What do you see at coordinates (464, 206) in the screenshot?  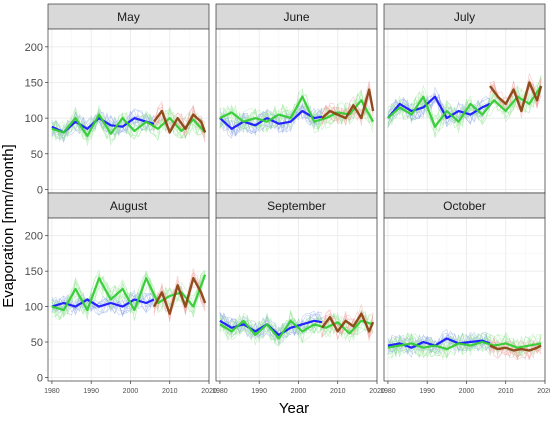 I see `facet-title: October` at bounding box center [464, 206].